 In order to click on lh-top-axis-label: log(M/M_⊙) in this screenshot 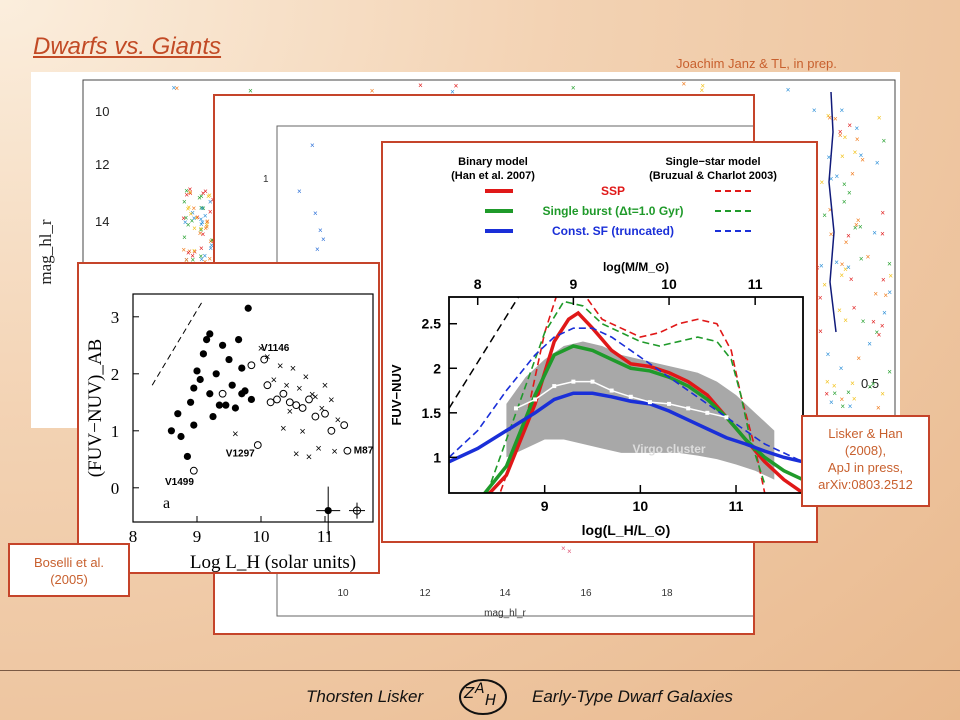, I will do `click(636, 267)`.